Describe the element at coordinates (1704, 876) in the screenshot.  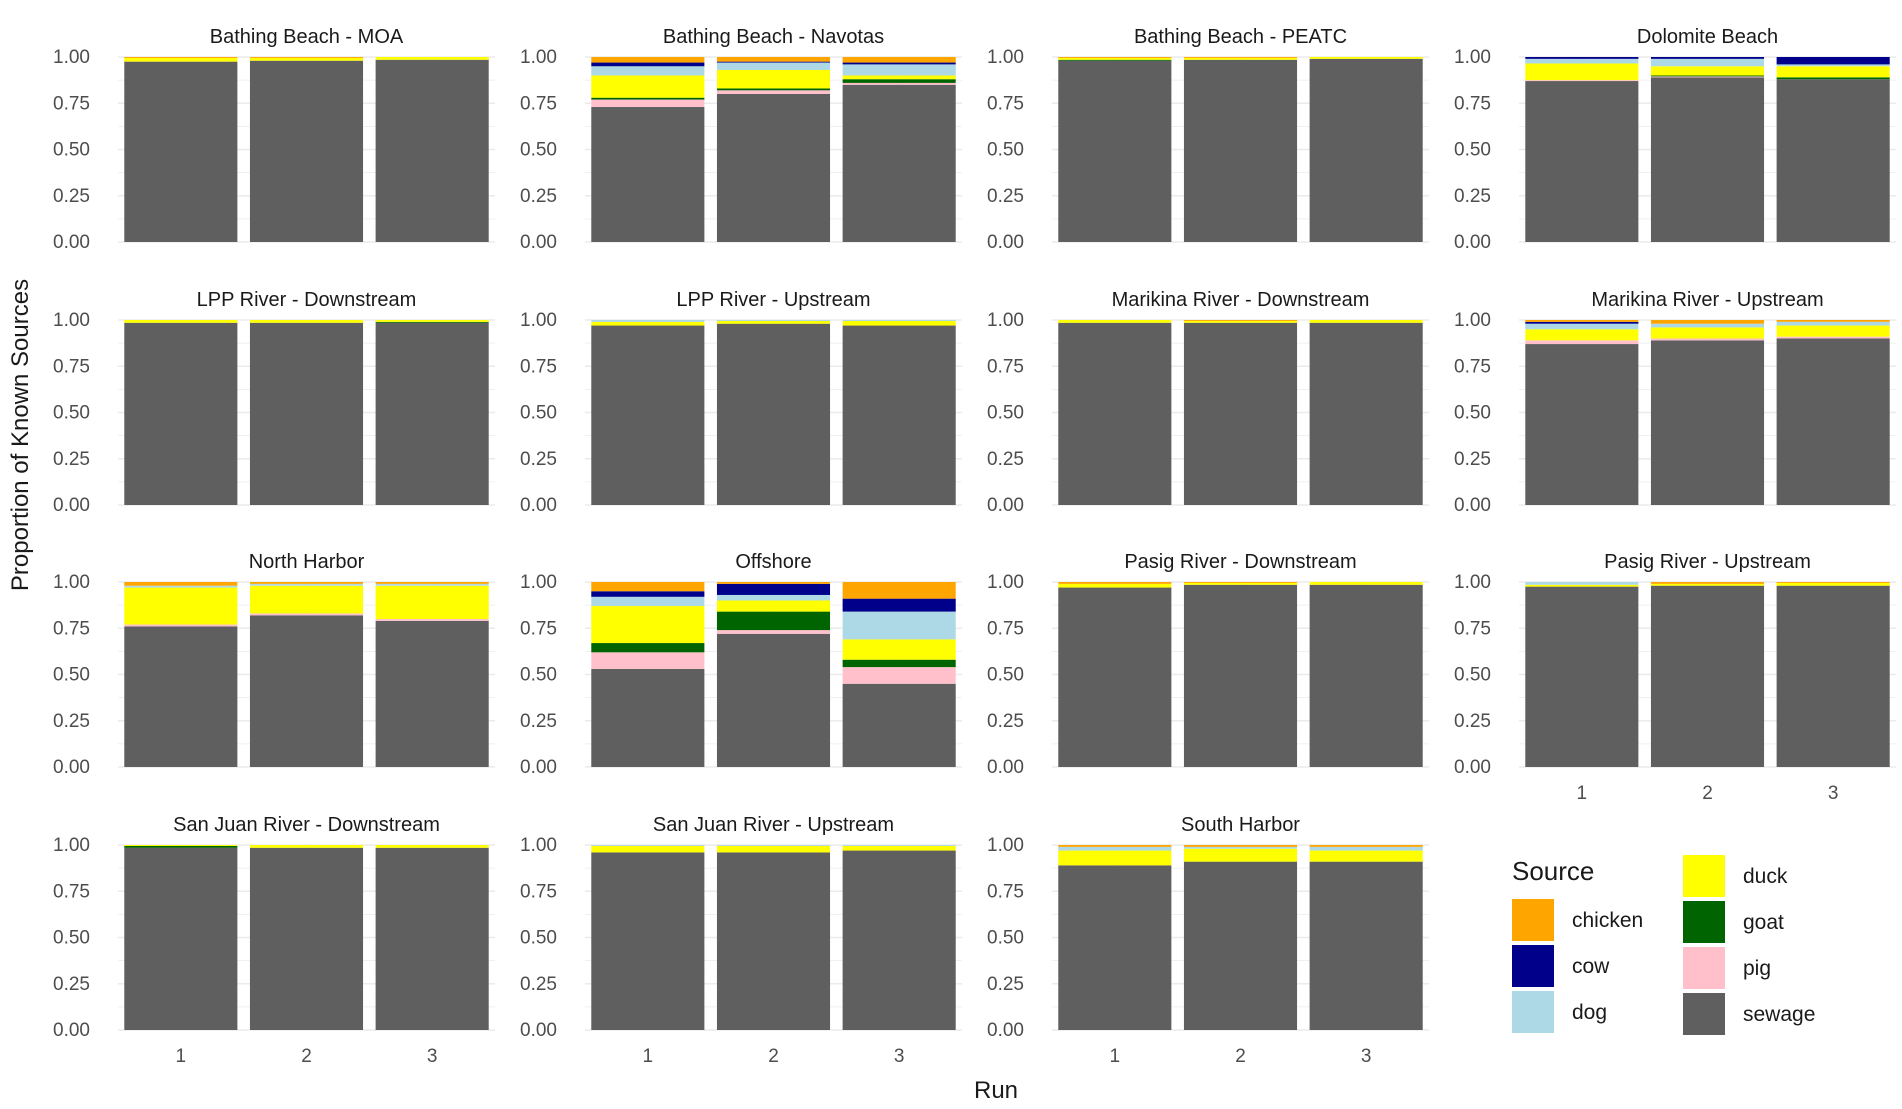
I see `legend-key-duck` at that location.